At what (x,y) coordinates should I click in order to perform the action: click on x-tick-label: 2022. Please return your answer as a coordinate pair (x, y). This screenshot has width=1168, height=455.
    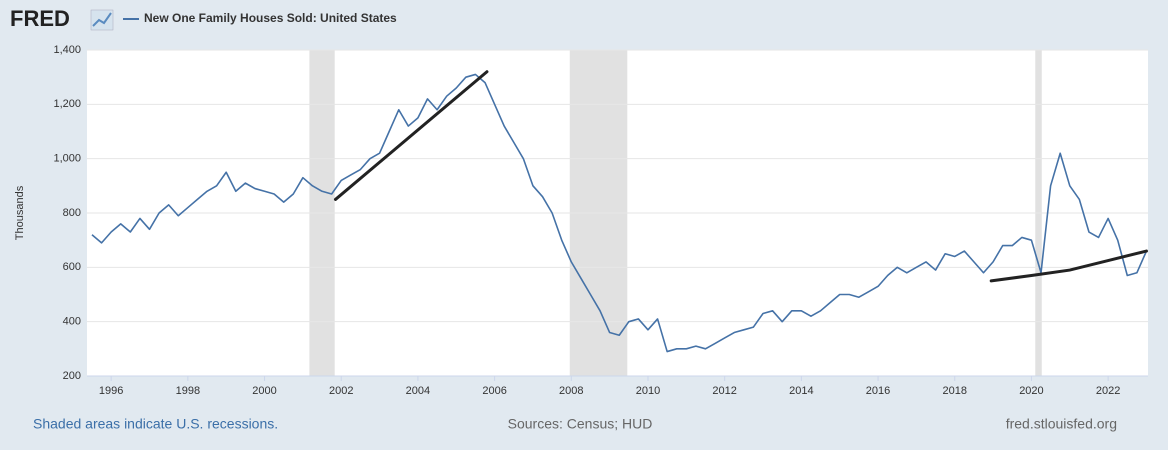
    Looking at the image, I should click on (1108, 391).